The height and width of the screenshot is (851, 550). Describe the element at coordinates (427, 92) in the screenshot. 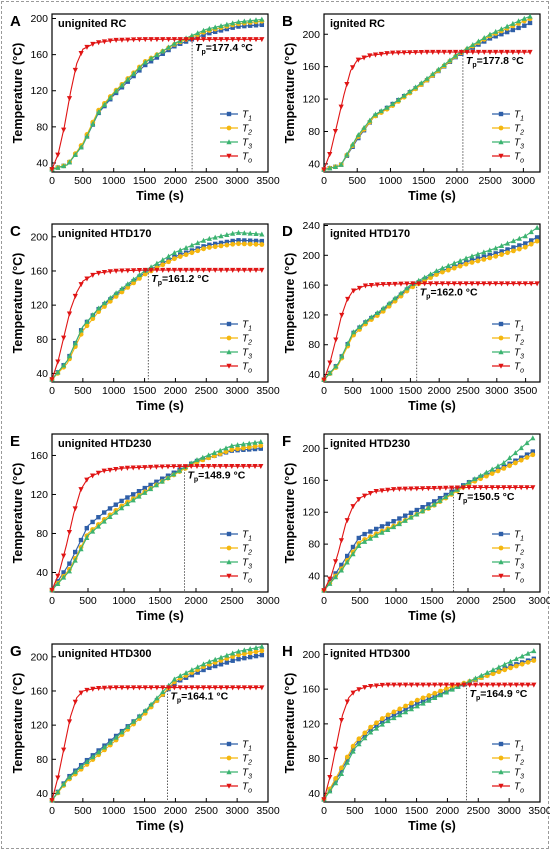

I see `series-markers-t3` at that location.